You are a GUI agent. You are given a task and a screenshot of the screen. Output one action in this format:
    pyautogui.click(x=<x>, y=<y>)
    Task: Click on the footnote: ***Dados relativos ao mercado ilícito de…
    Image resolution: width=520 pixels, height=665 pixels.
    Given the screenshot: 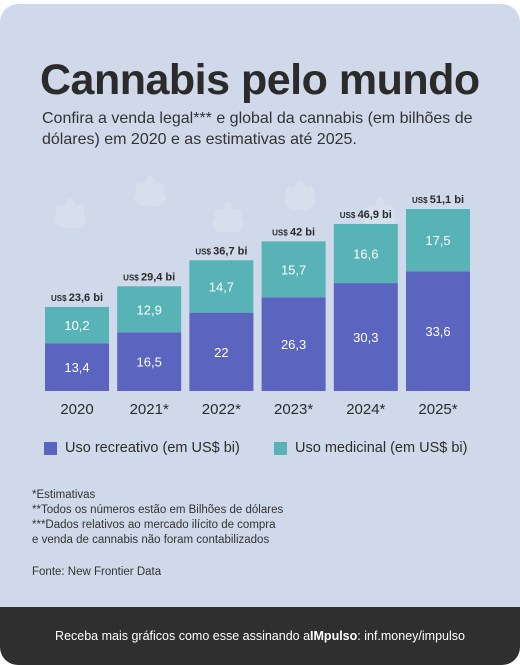 What is the action you would take?
    pyautogui.click(x=154, y=525)
    